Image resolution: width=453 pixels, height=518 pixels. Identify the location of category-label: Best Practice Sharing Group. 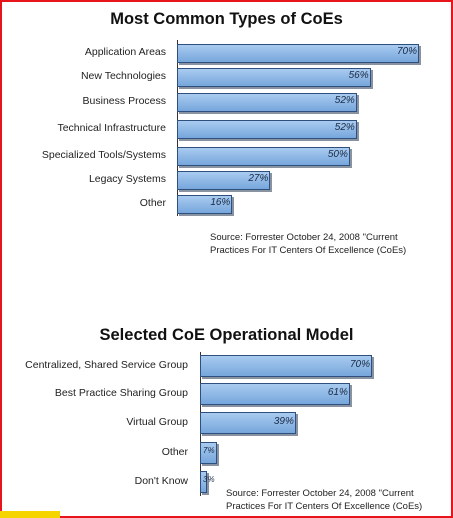
(121, 393).